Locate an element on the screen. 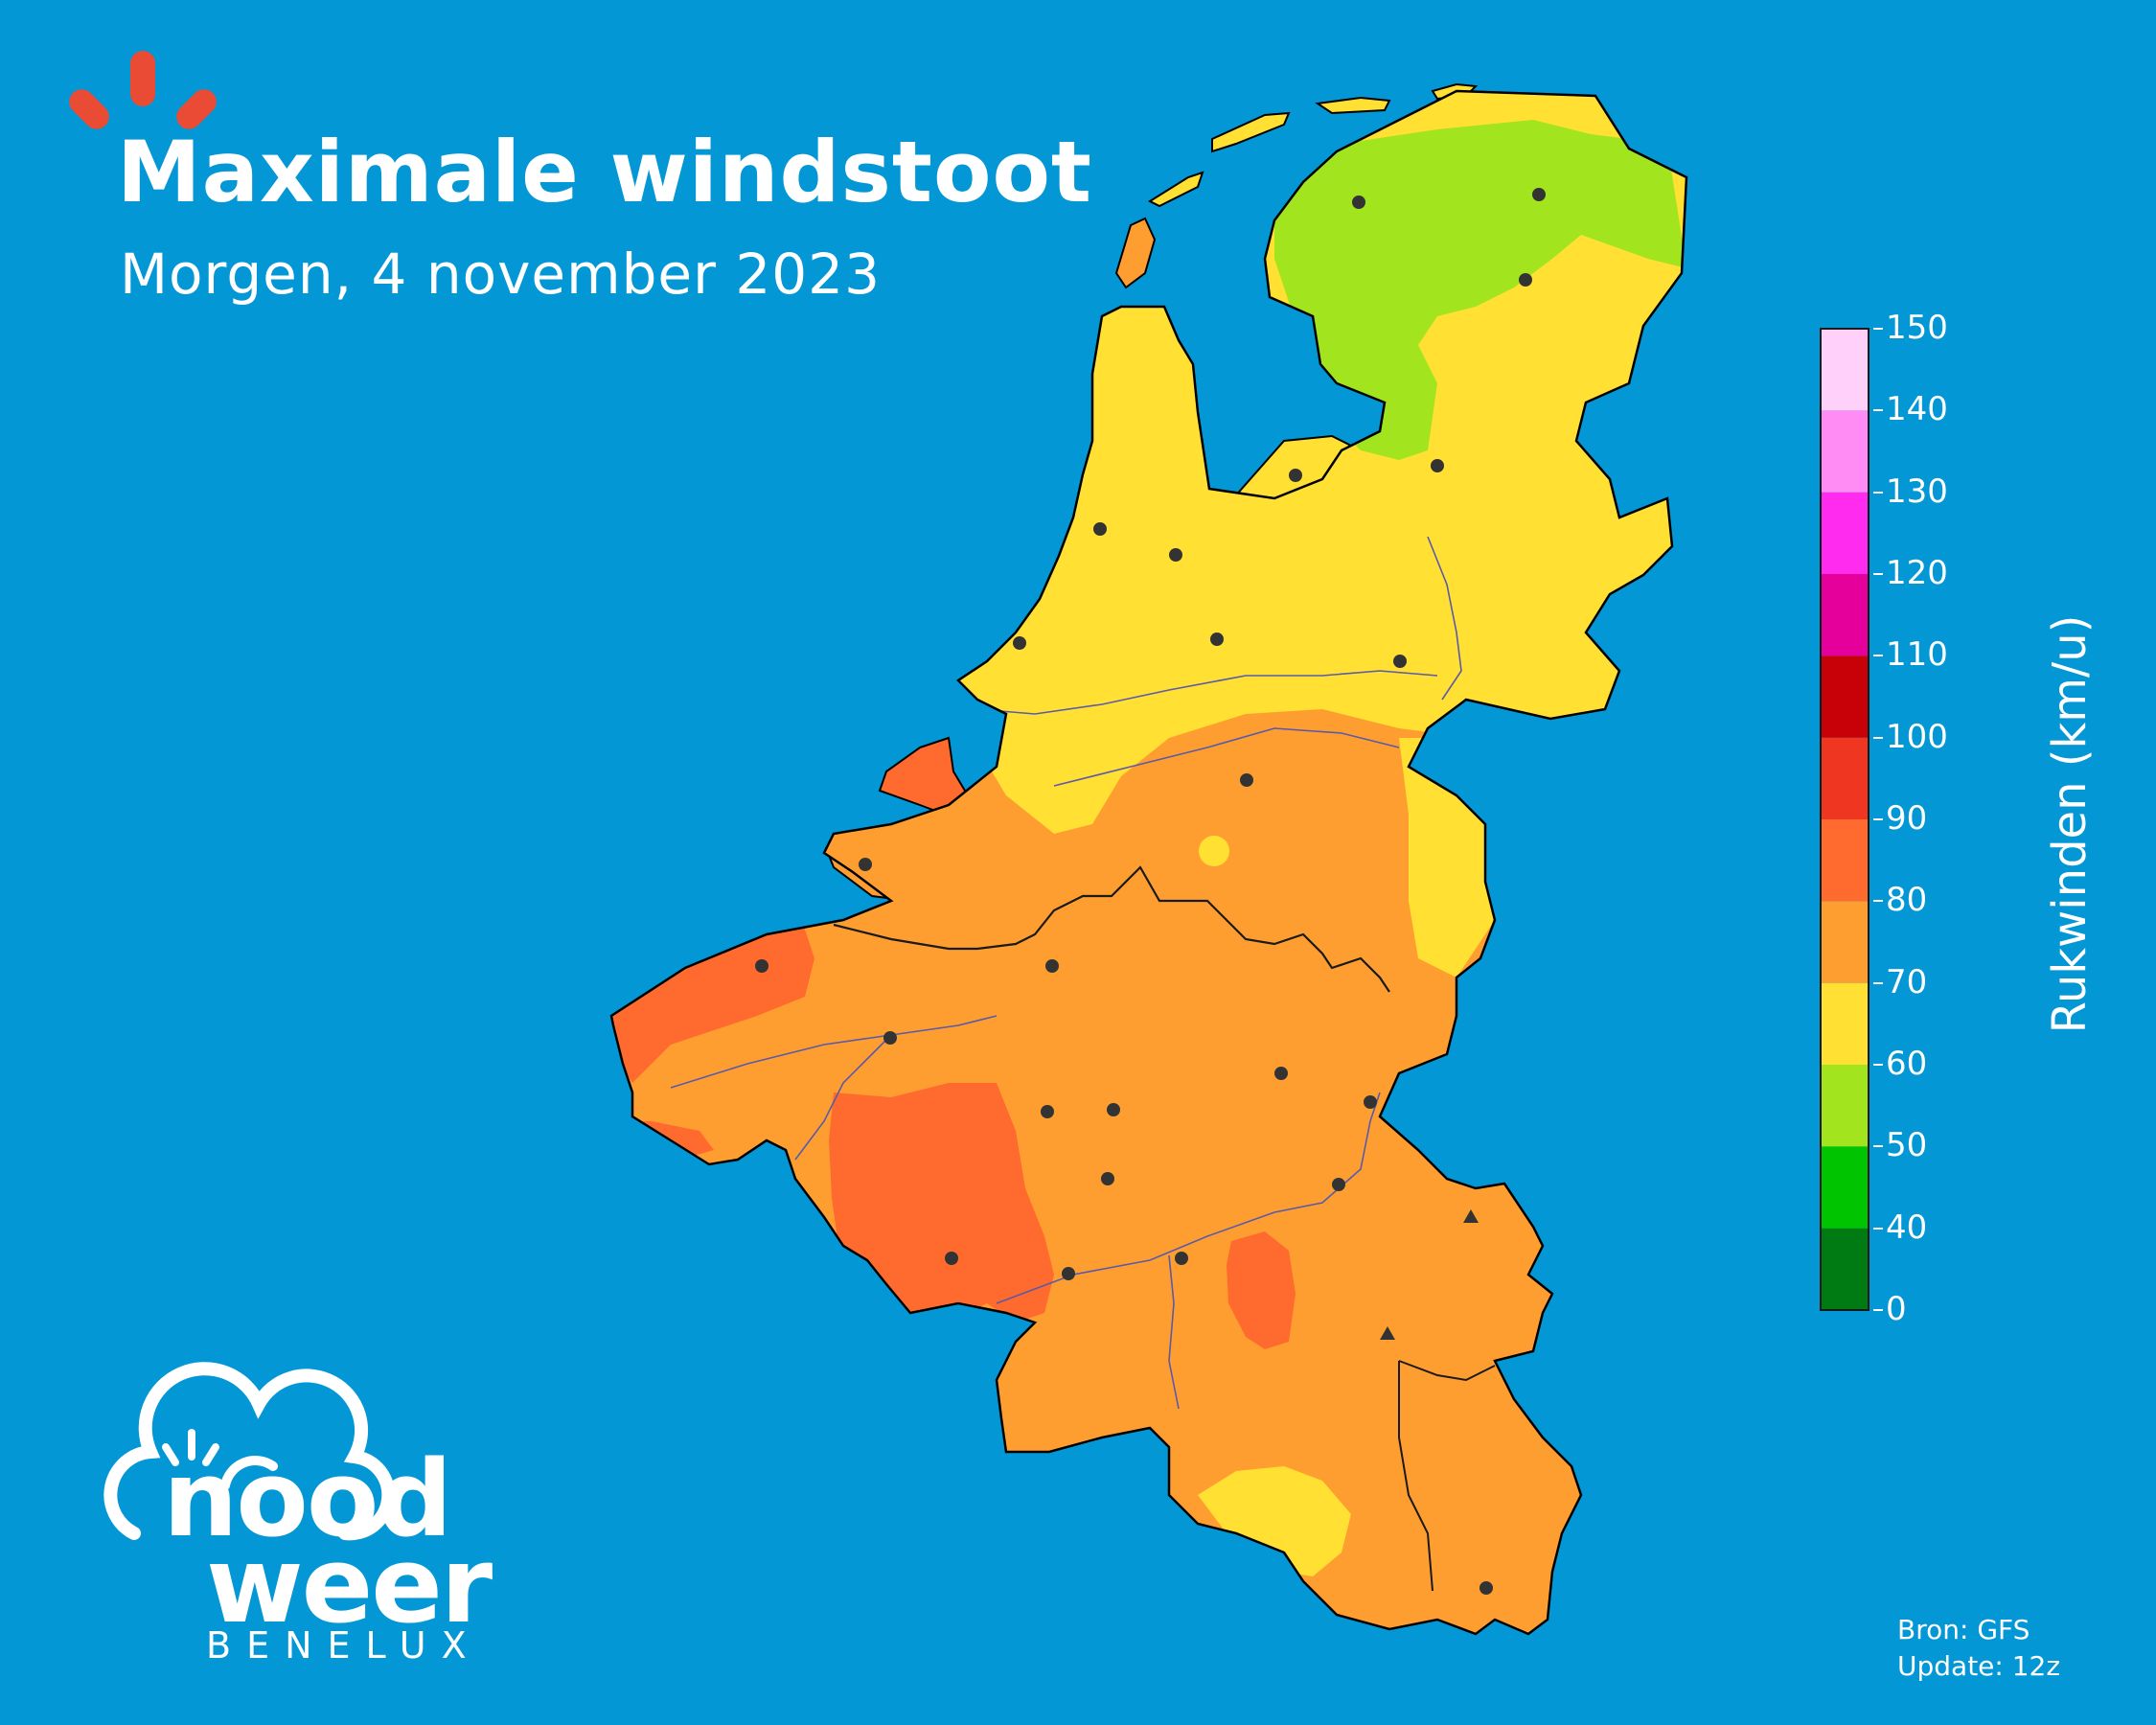  colorbar-tick-label: 150 is located at coordinates (1917, 328).